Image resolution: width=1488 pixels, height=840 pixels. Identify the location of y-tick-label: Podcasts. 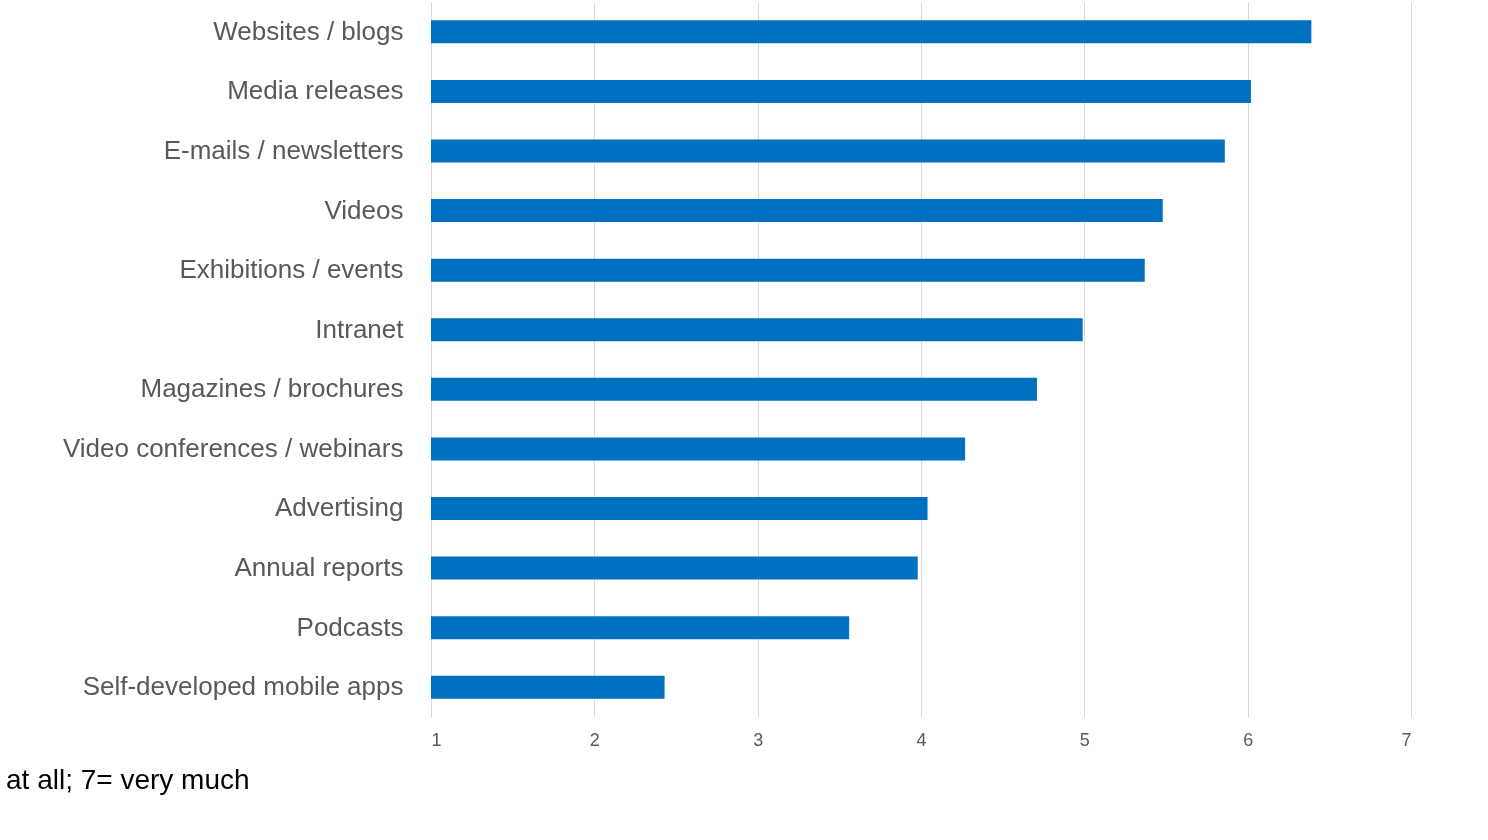
(350, 626).